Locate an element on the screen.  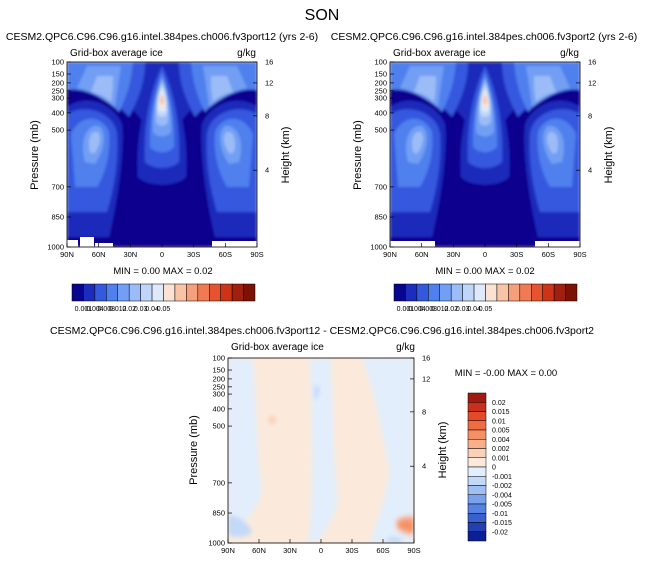
stats-text: MIN = 0.00 MAX = 0.02 is located at coordinates (162, 271).